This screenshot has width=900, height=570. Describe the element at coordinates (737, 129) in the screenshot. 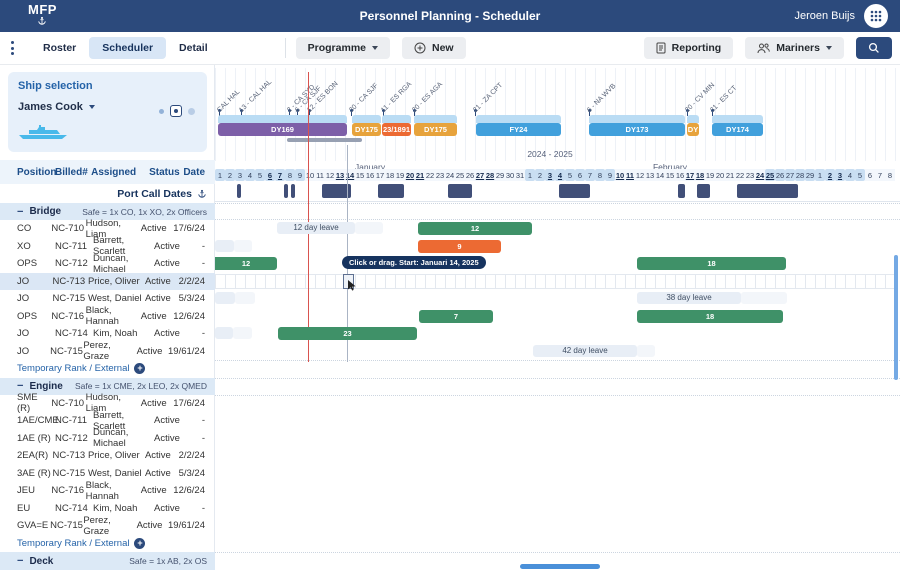

I see `voyage-bar-dy174: DY174` at that location.